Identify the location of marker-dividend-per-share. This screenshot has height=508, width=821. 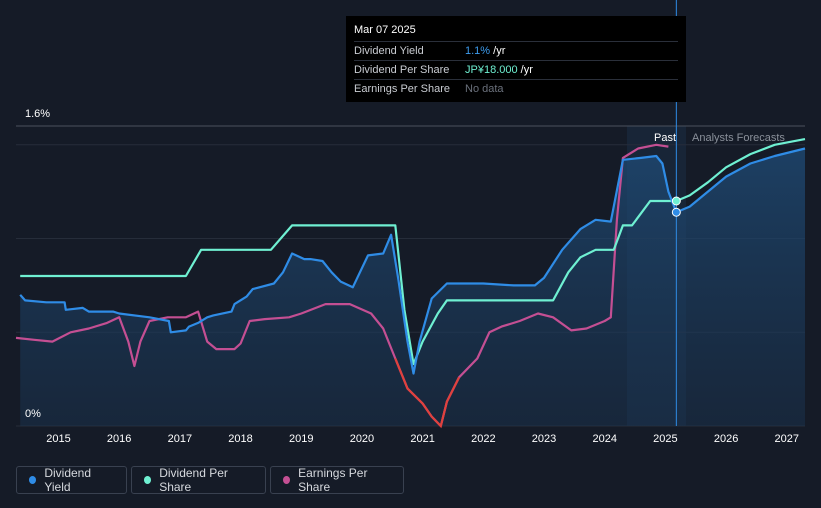
(676, 201).